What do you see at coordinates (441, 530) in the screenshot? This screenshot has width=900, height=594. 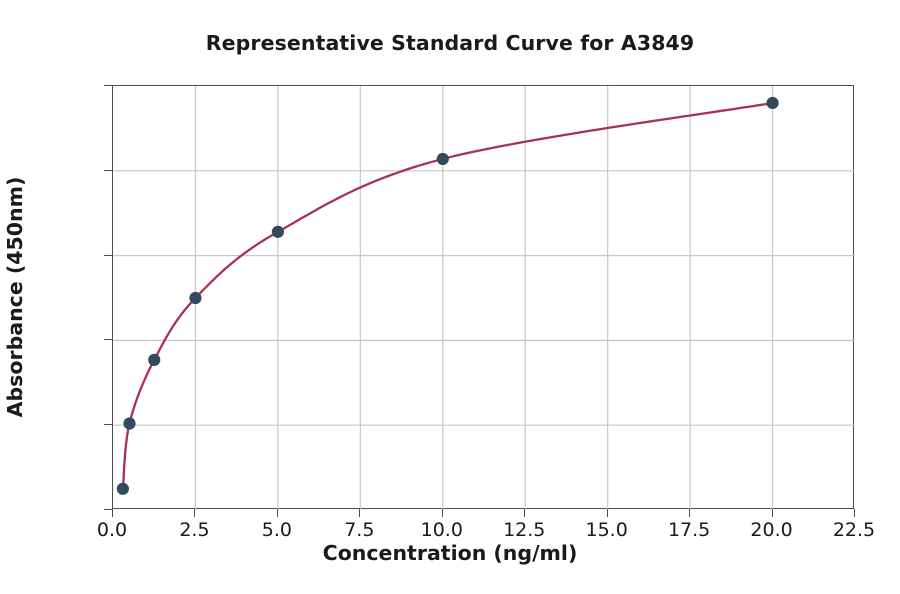 I see `x-tick-label: 10.0` at bounding box center [441, 530].